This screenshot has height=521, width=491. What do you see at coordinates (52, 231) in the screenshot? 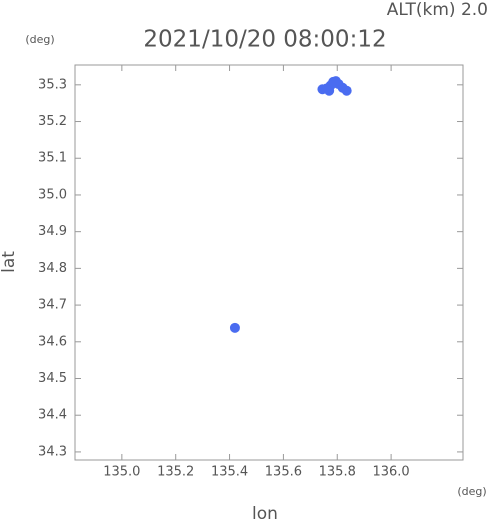
I see `y-tick-label: 34.9` at bounding box center [52, 231].